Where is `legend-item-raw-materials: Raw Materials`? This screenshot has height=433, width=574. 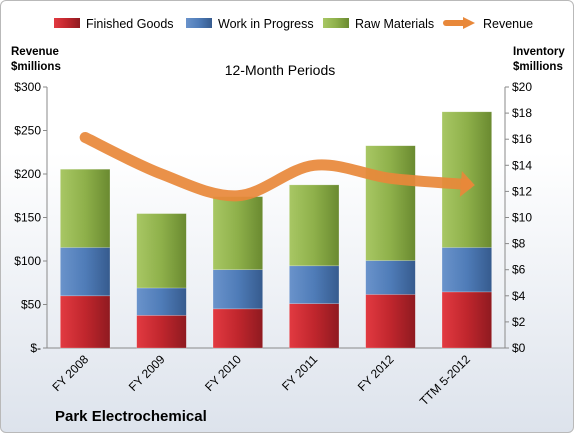
legend-item-raw-materials: Raw Materials is located at coordinates (378, 24).